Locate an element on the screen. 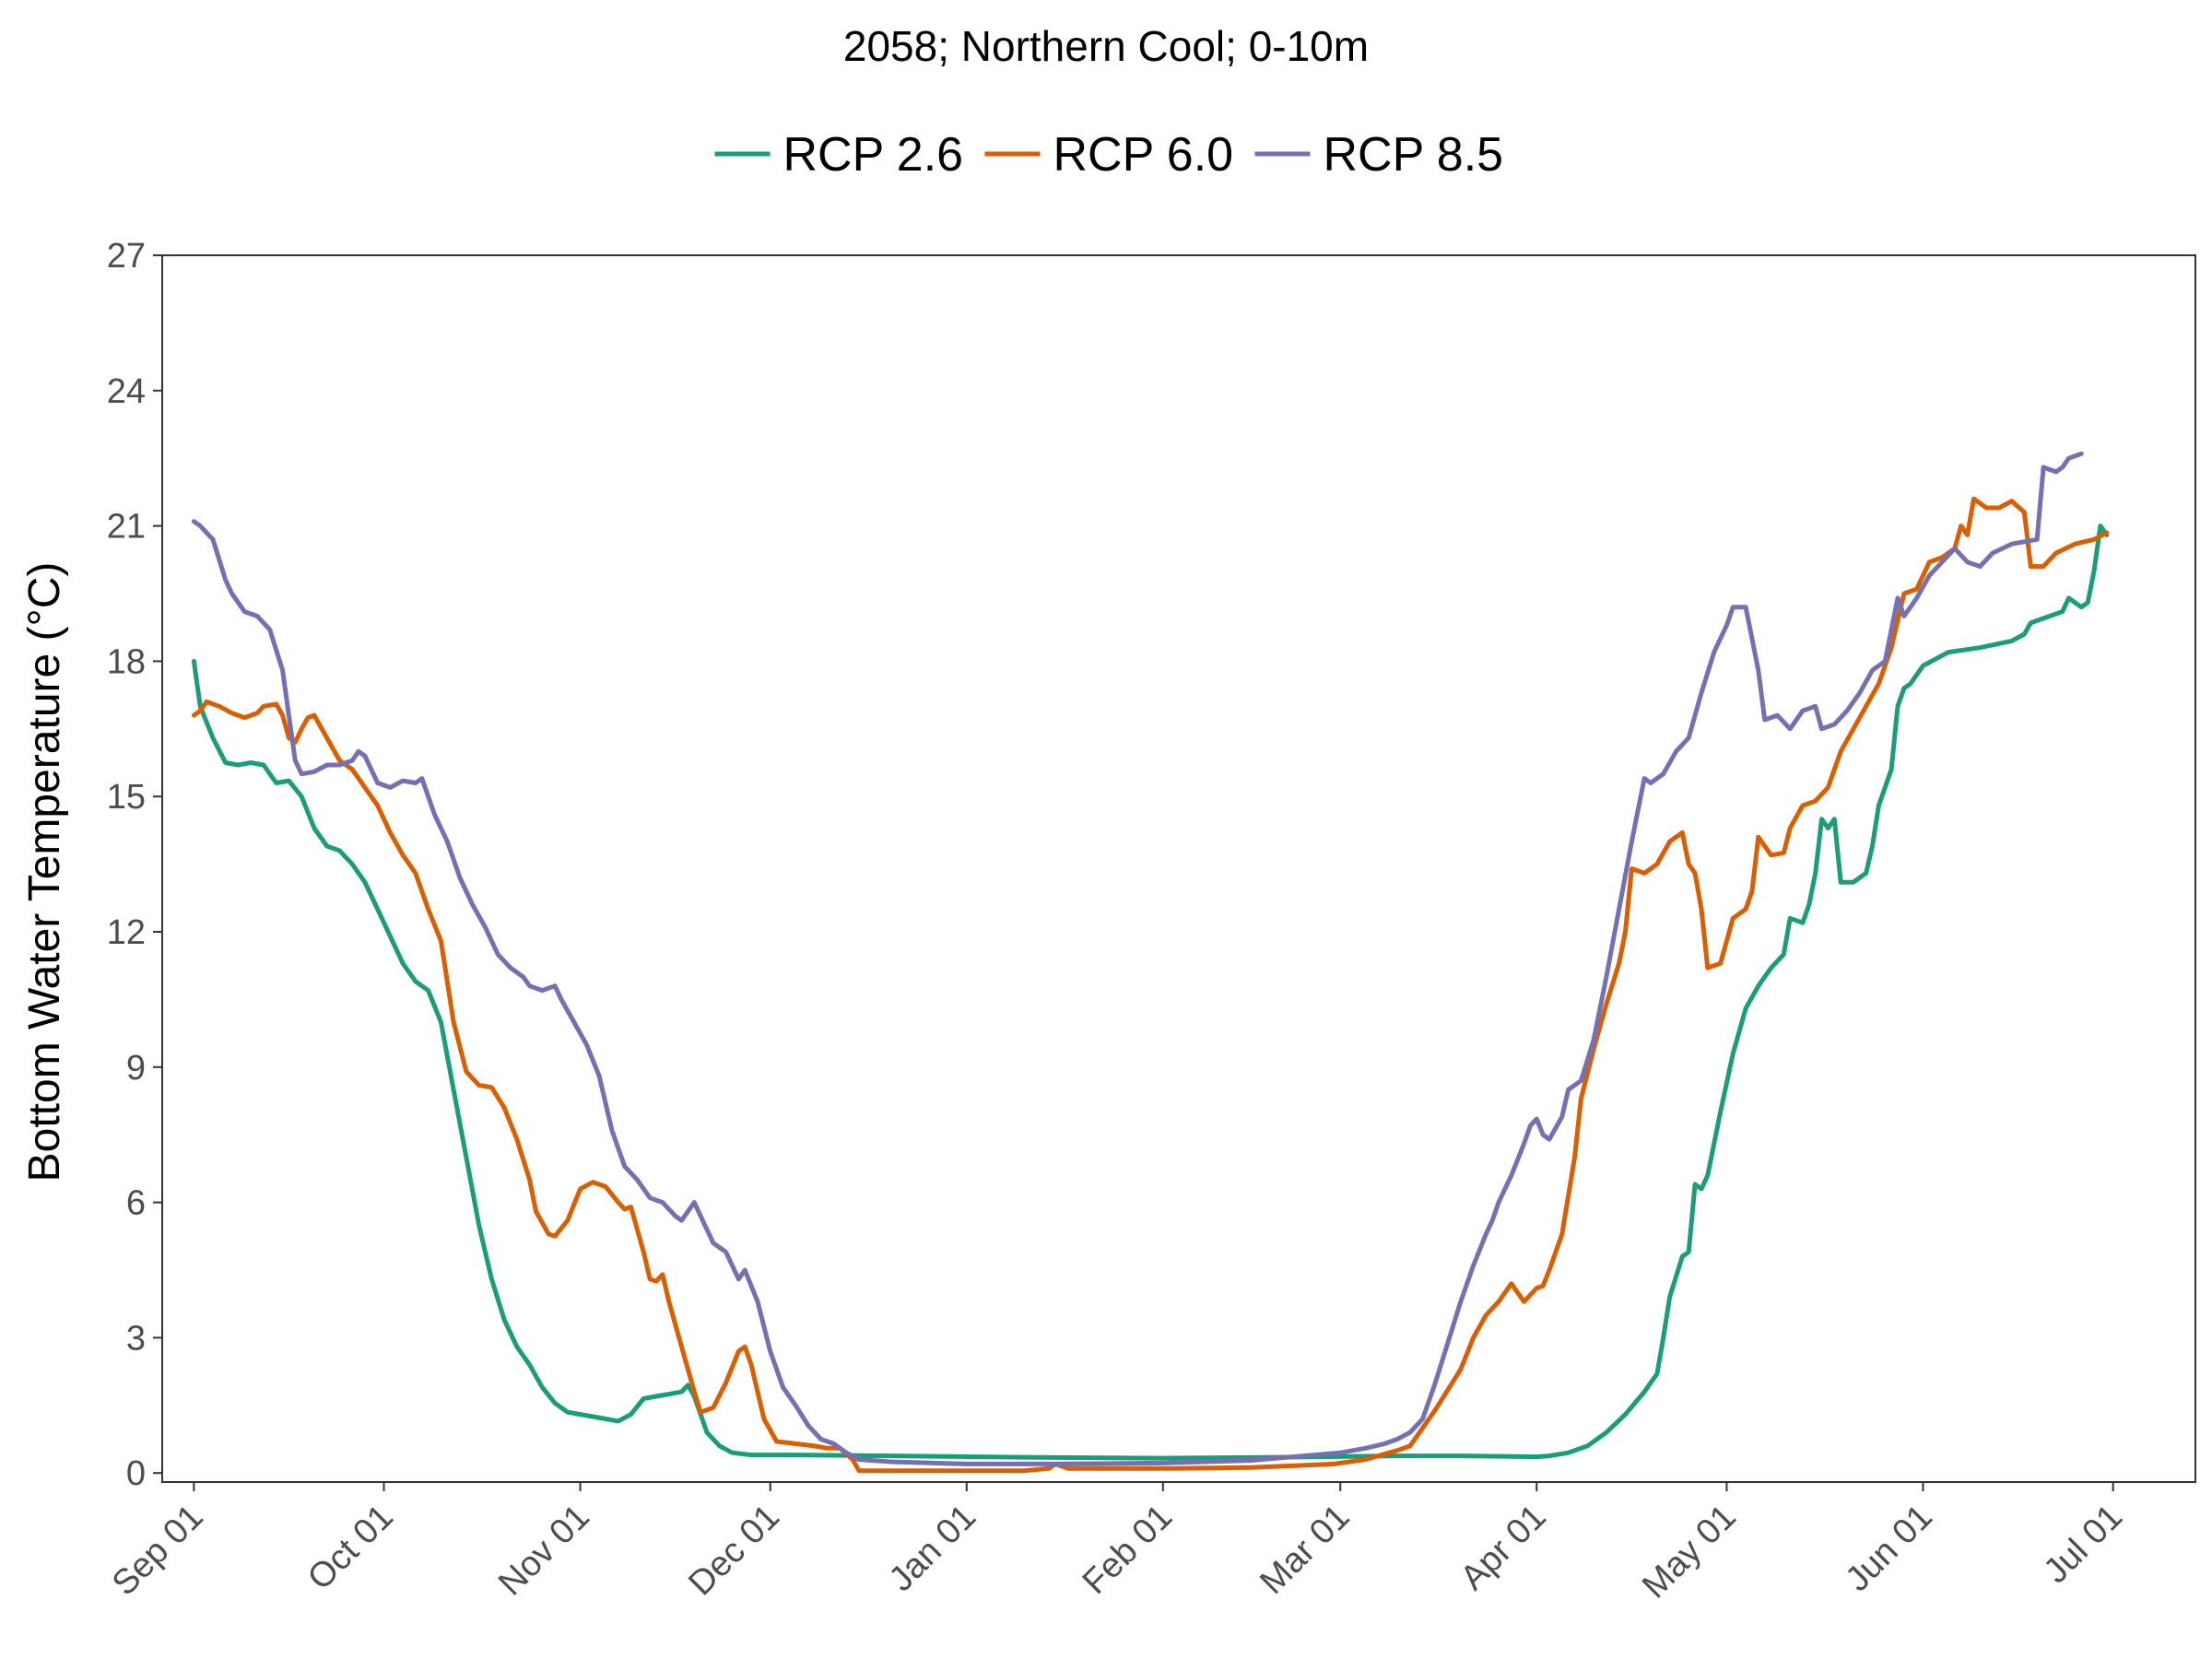  y-tick-label: 24 is located at coordinates (126, 391).